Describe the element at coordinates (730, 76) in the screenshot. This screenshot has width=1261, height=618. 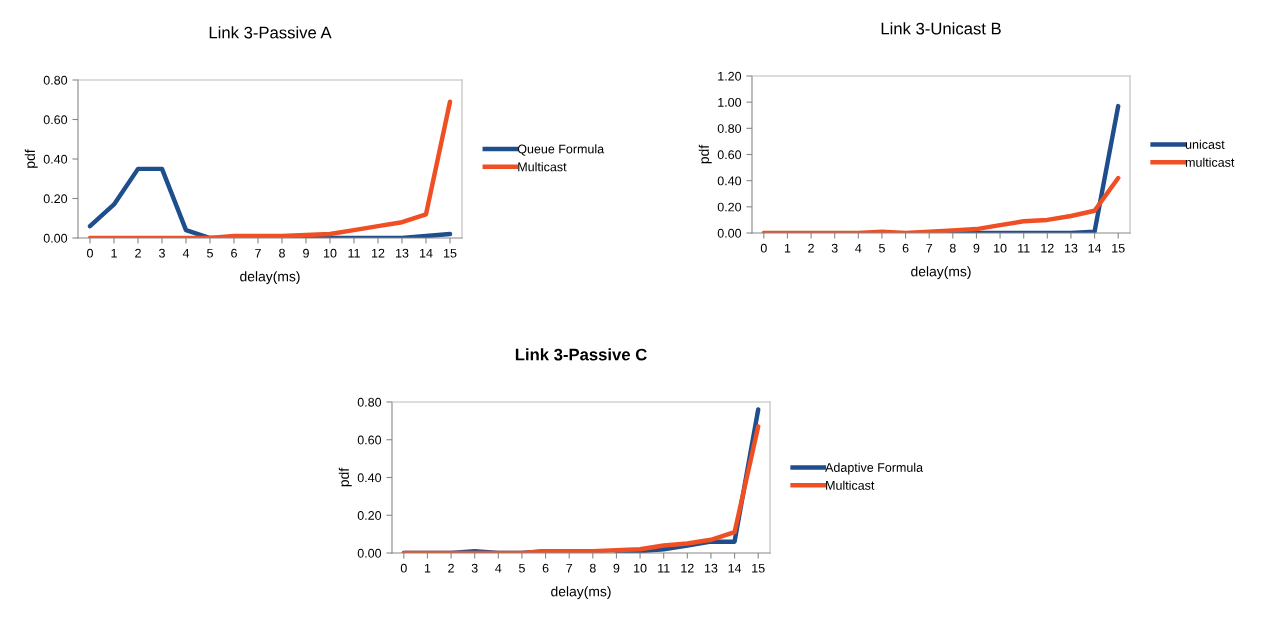
I see `y-tick-label: 1.20` at that location.